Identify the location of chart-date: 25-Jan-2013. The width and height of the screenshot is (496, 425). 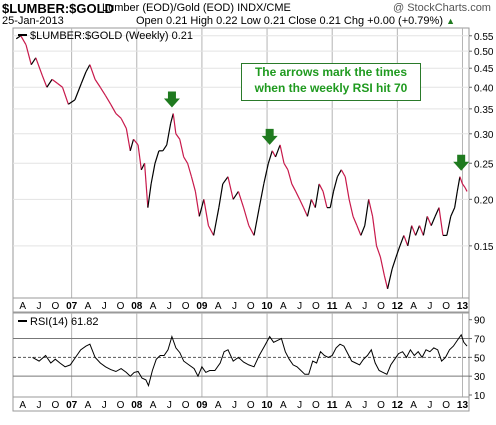
(33, 21).